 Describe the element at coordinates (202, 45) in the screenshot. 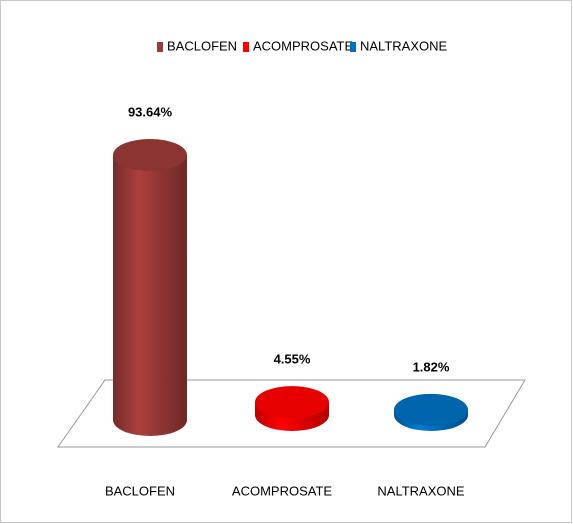

I see `legend-label: BACLOFEN` at that location.